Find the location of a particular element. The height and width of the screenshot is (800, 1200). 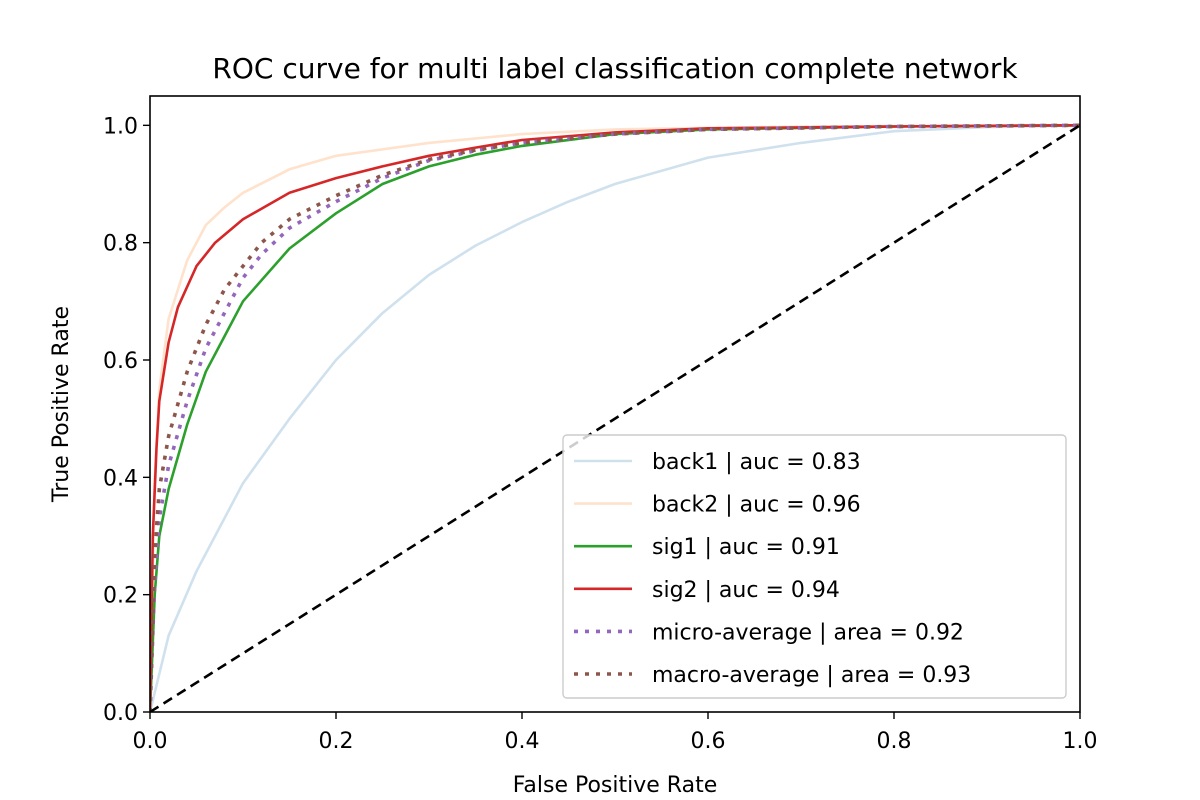

x-axis-ticks: 0.0 0.2 0.4 0.6 0.8 1.0 is located at coordinates (615, 733).